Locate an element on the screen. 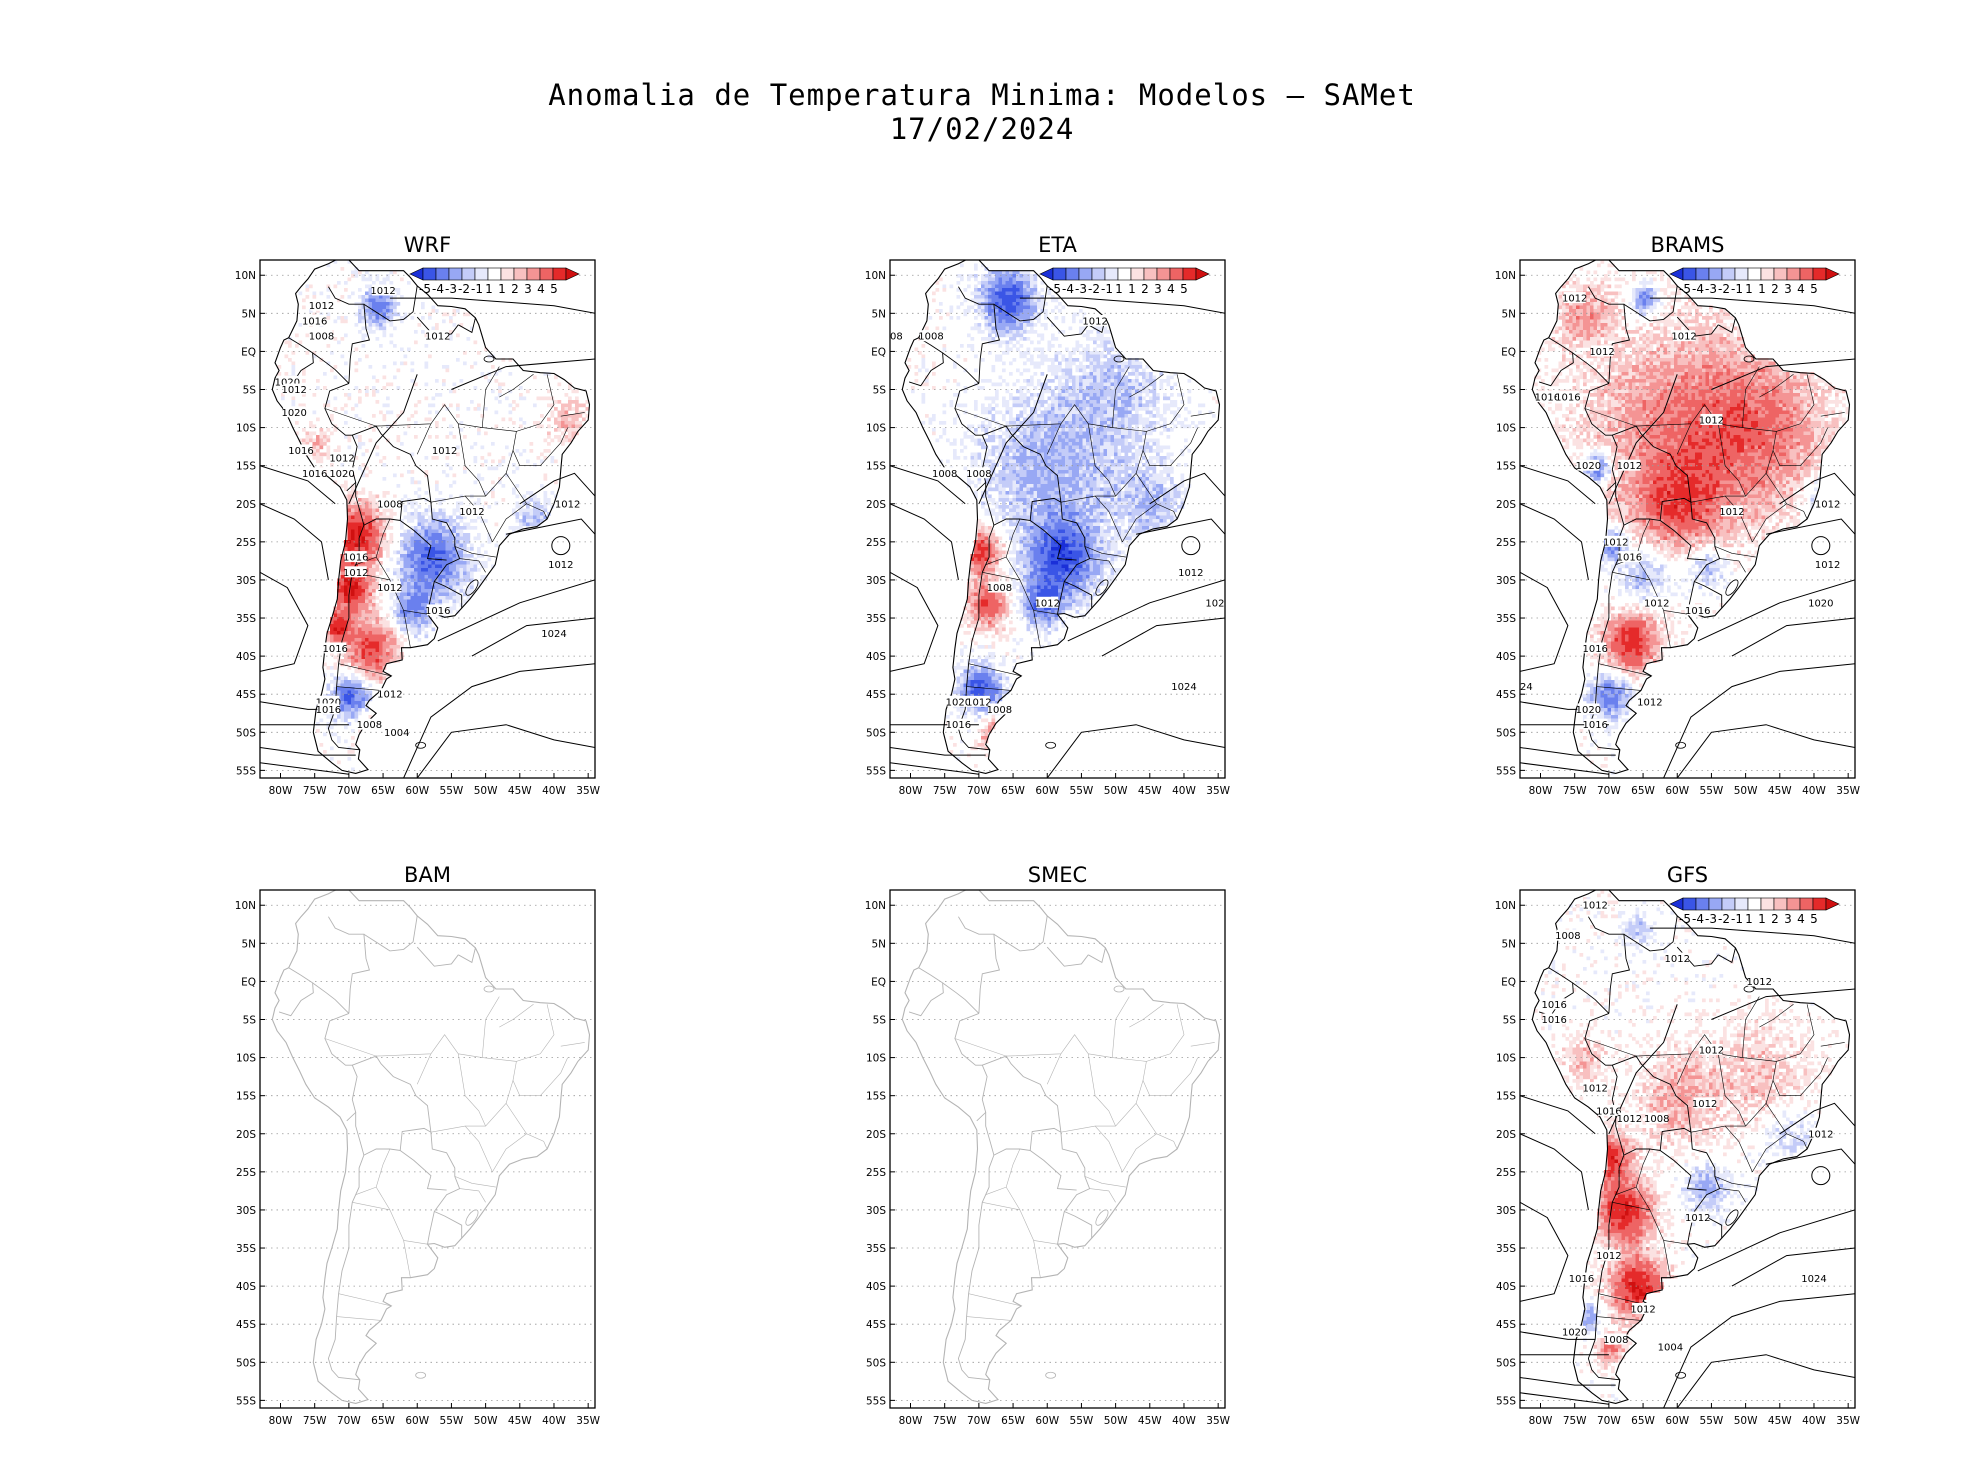 The height and width of the screenshot is (1459, 1964). panel-title: WRF is located at coordinates (427, 245).